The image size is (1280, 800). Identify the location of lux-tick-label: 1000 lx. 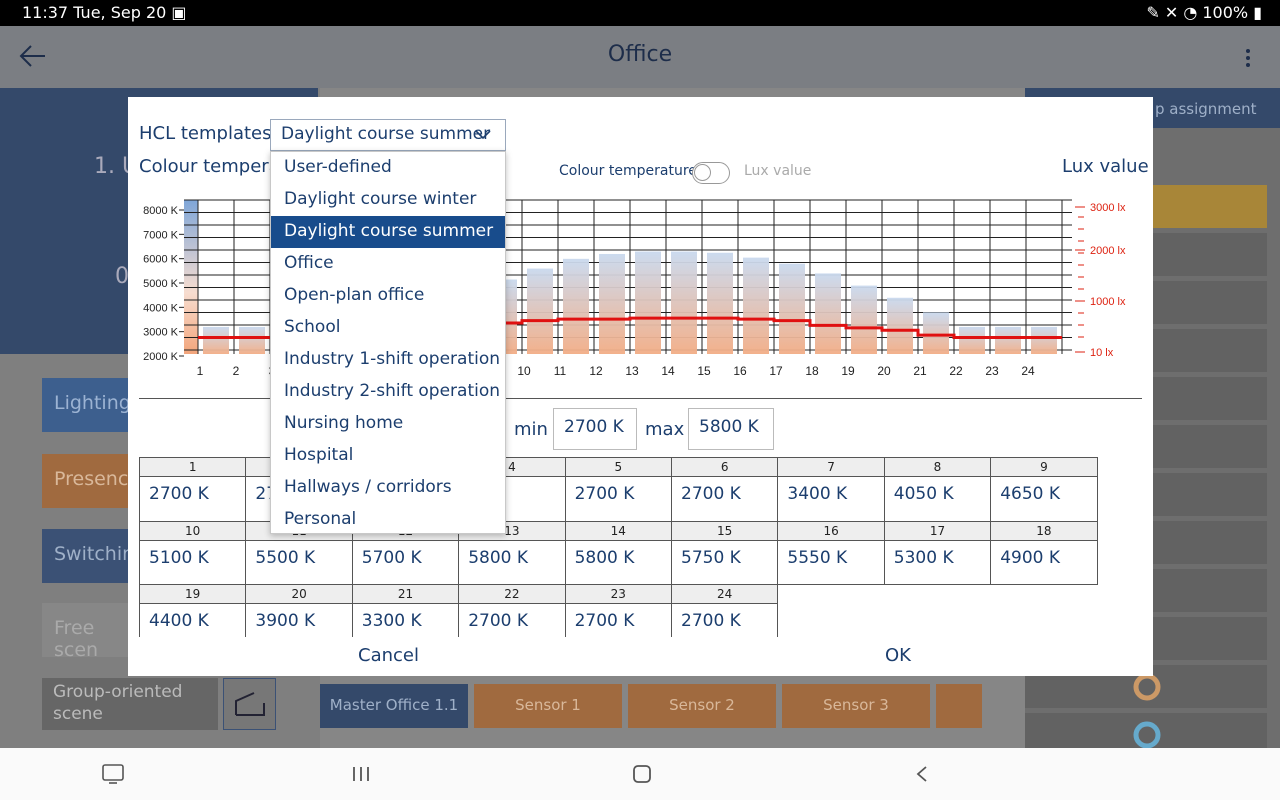
(1108, 302).